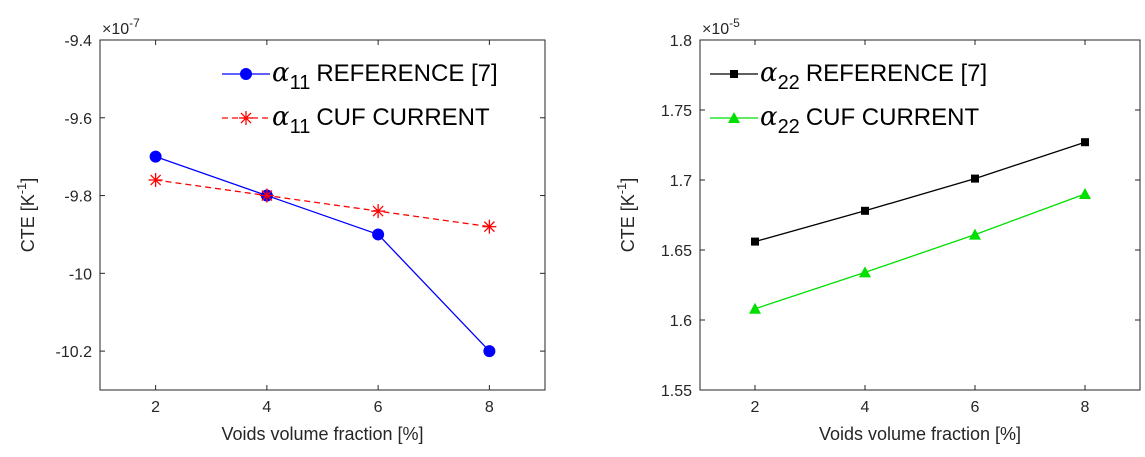 This screenshot has height=457, width=1145. I want to click on axis-exponent-label: ×10⁻⁷, so click(121, 27).